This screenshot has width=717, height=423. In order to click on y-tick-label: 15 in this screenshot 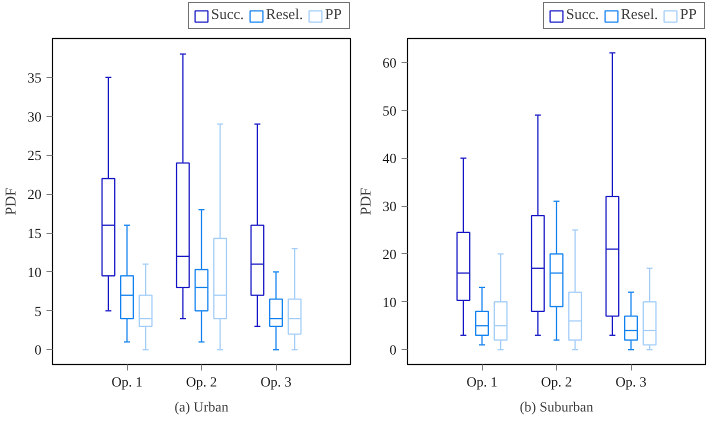, I will do `click(35, 234)`.